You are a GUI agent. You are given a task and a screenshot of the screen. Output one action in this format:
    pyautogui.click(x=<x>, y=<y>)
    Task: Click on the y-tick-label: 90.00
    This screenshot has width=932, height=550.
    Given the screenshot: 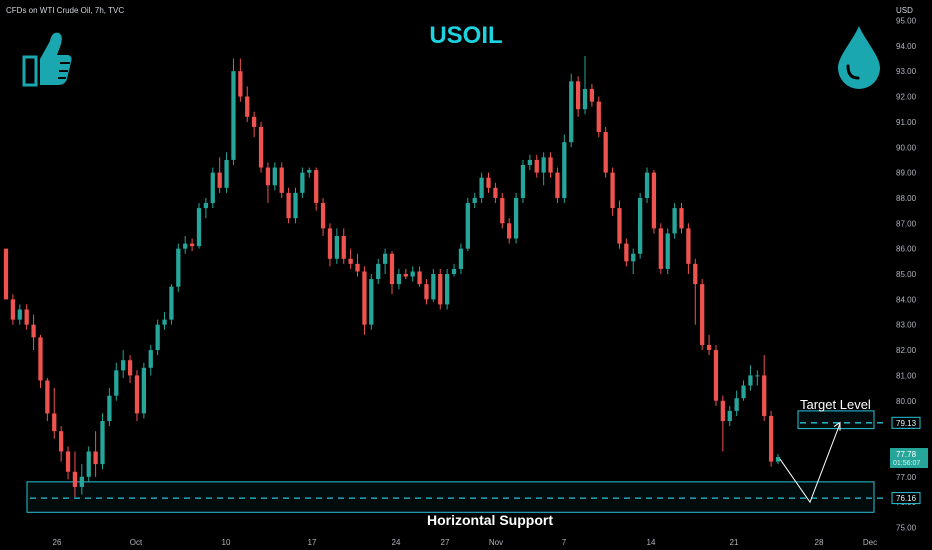 What is the action you would take?
    pyautogui.click(x=906, y=147)
    